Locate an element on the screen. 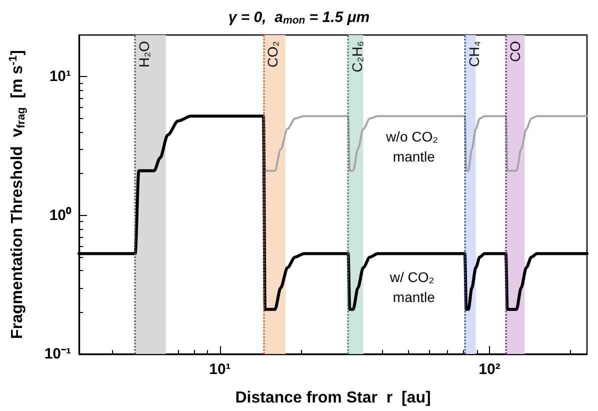 This screenshot has height=411, width=598. band-label: CO₂ is located at coordinates (272, 54).